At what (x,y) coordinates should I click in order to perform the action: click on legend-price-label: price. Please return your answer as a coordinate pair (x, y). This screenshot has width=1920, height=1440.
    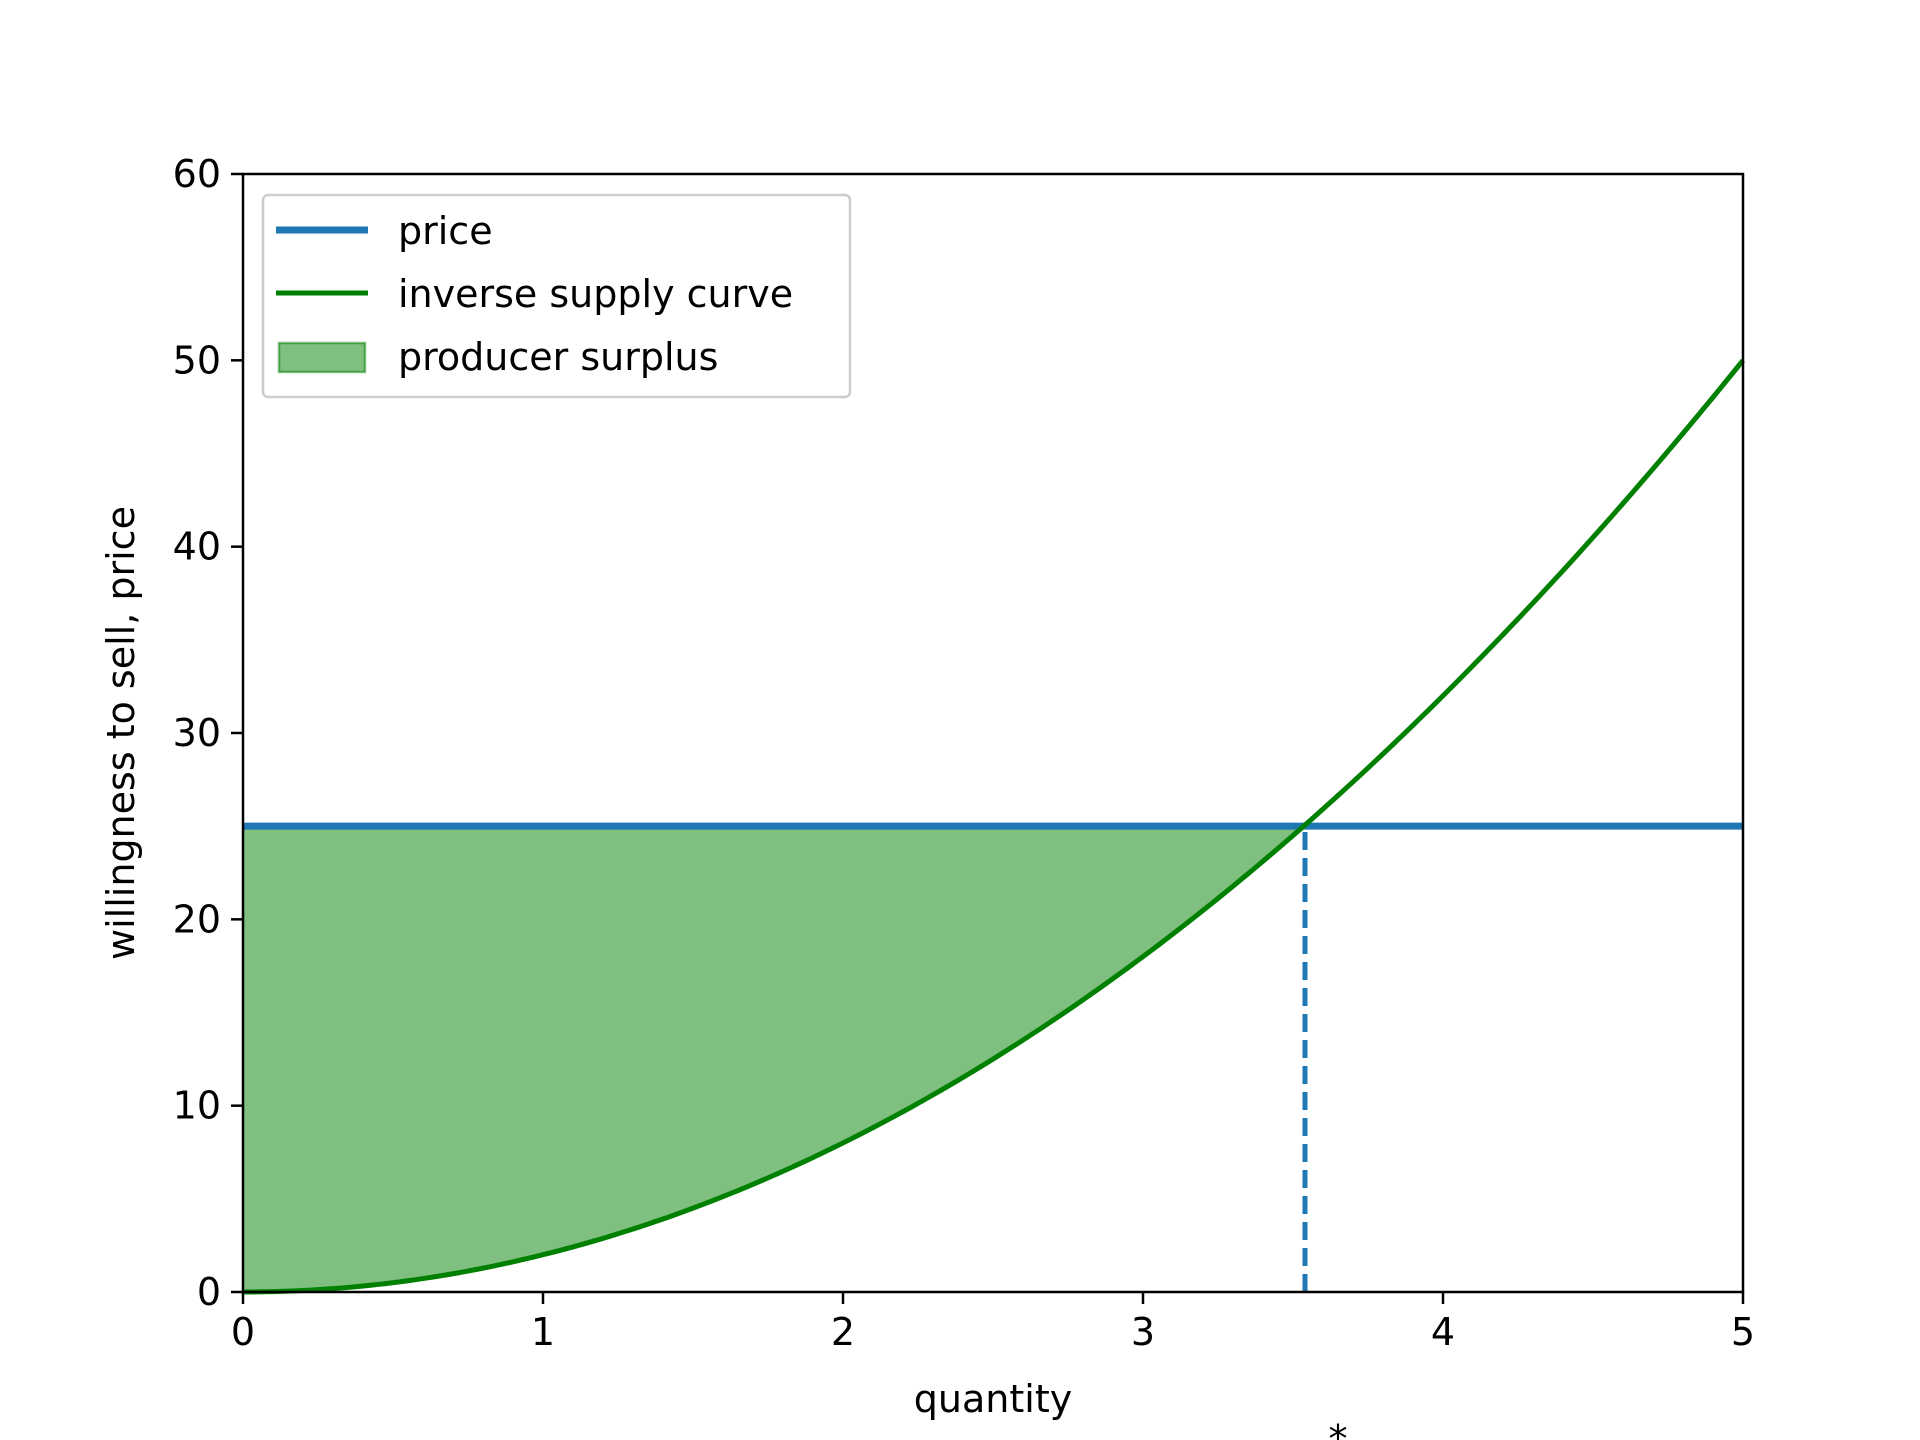
    Looking at the image, I should click on (445, 231).